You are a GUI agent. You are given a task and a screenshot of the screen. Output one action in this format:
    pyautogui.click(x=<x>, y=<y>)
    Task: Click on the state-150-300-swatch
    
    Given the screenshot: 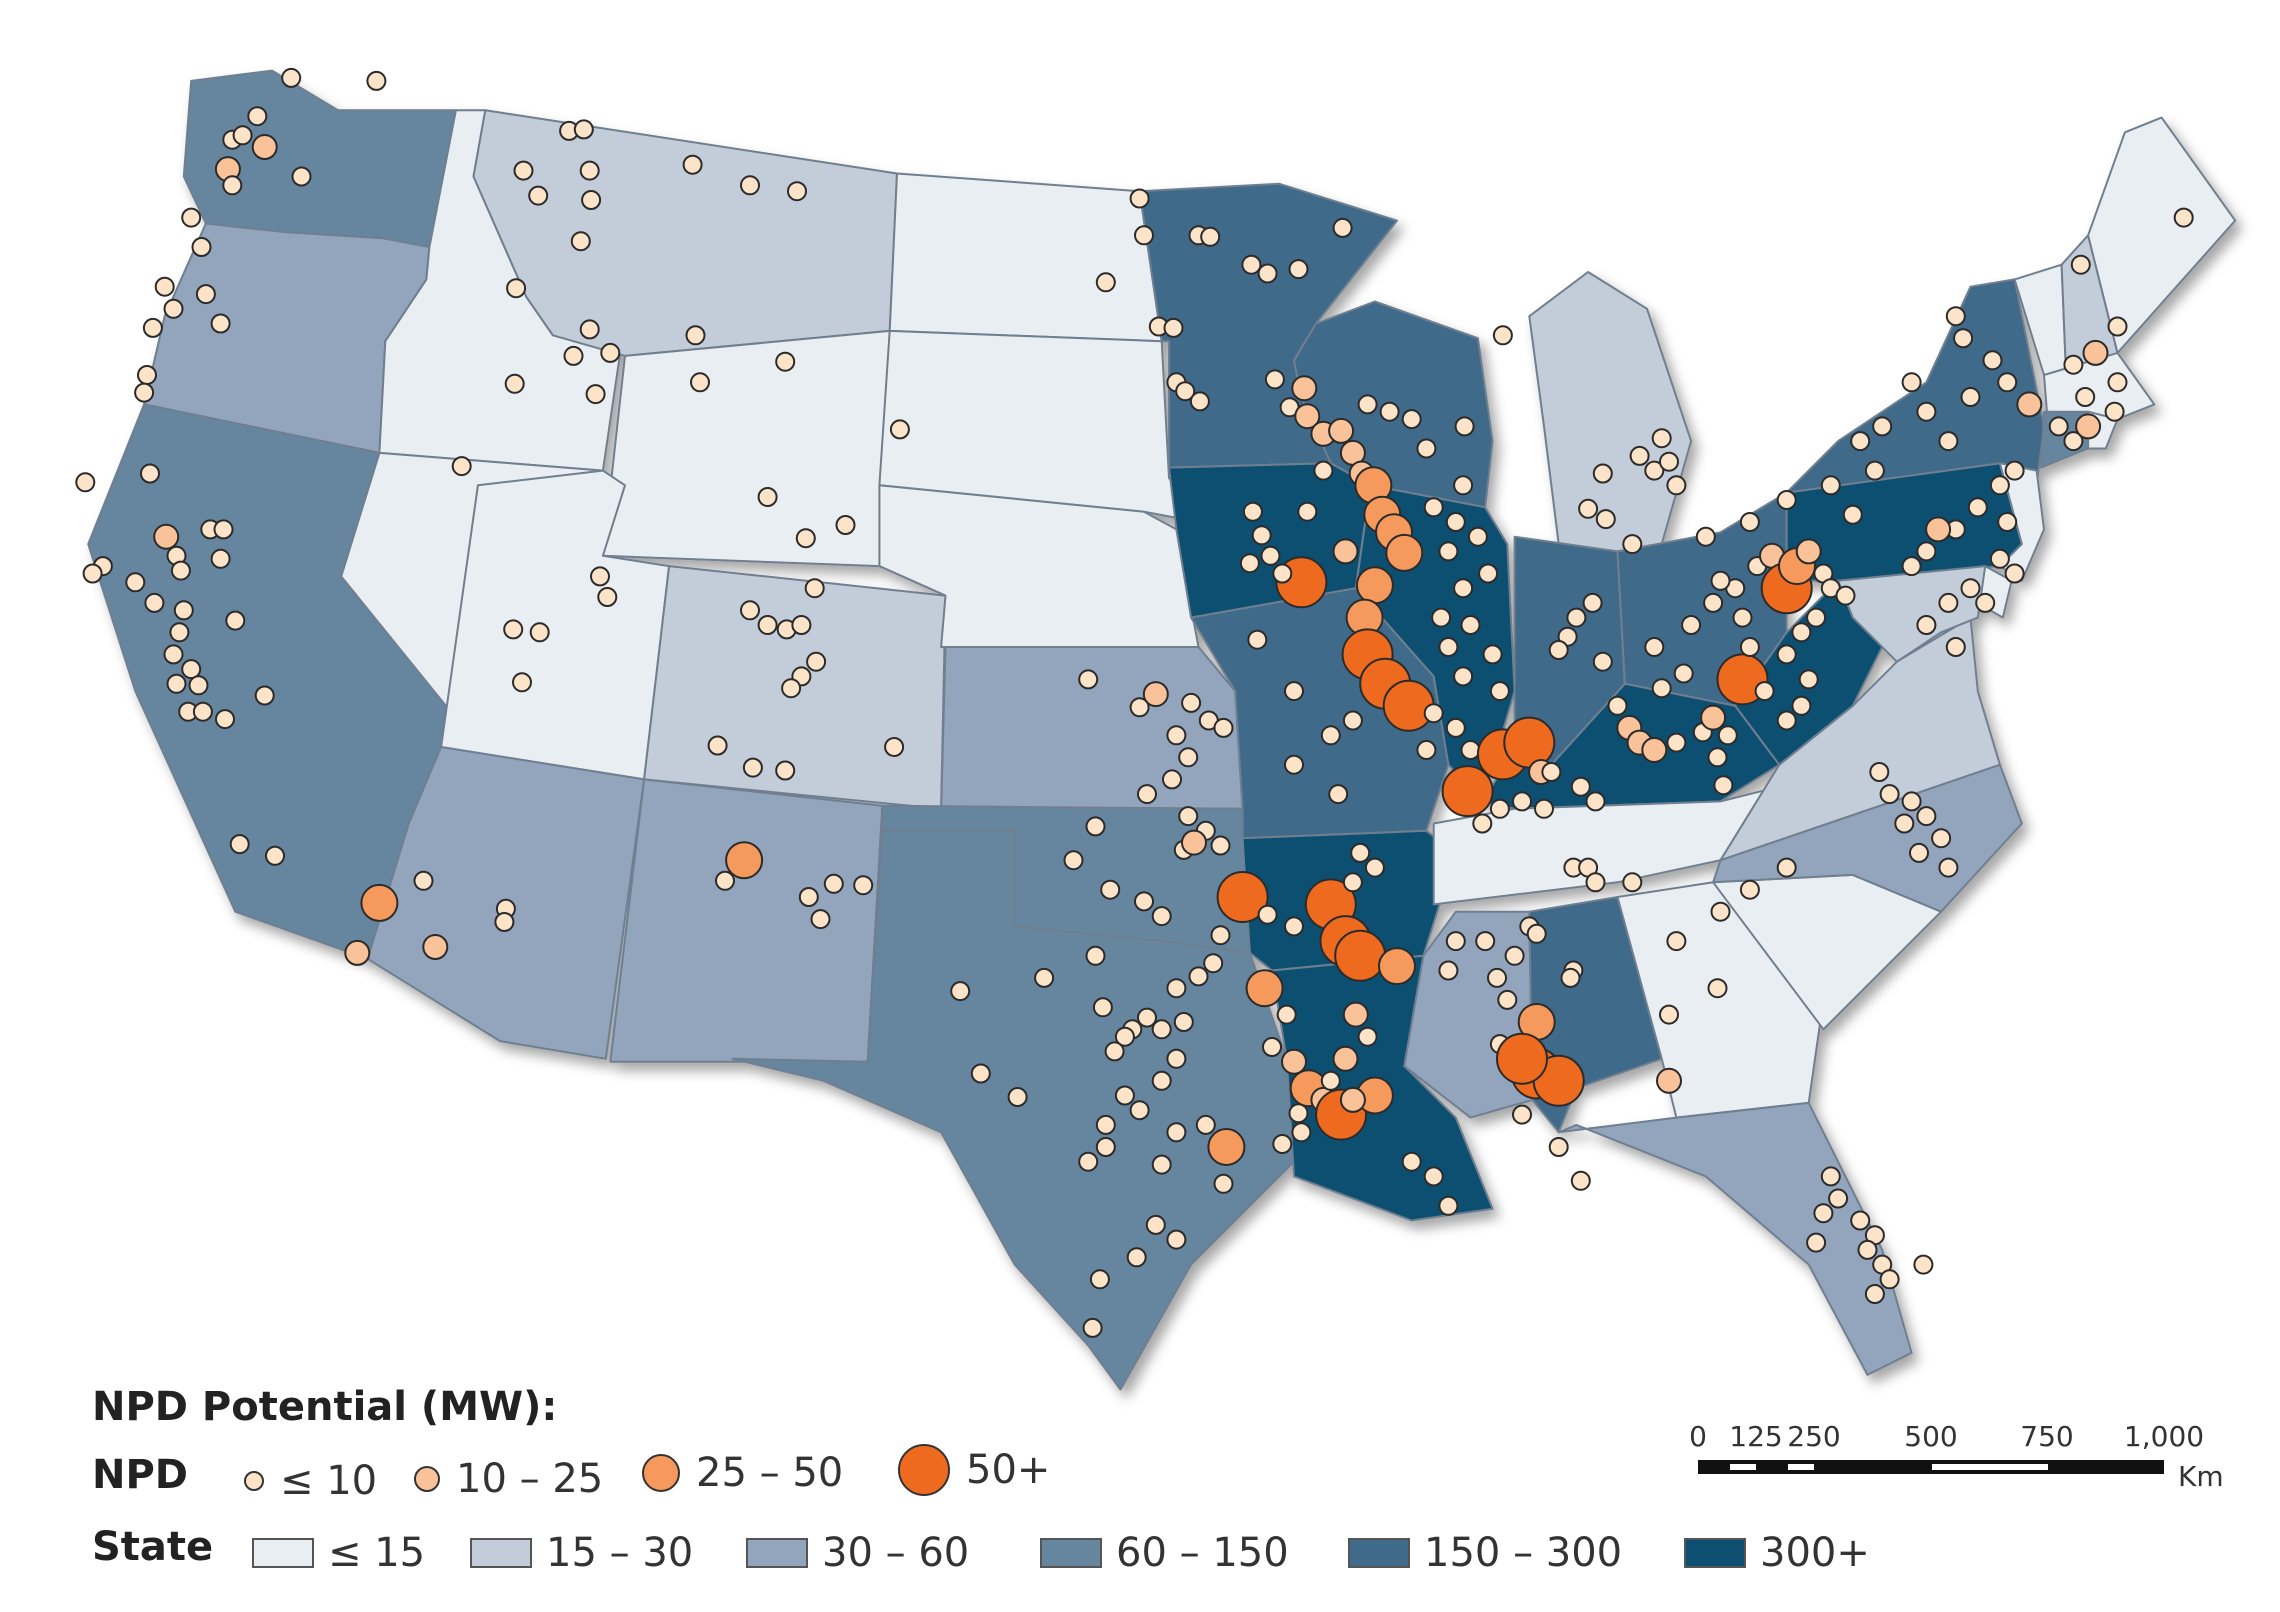 What is the action you would take?
    pyautogui.click(x=1379, y=1553)
    